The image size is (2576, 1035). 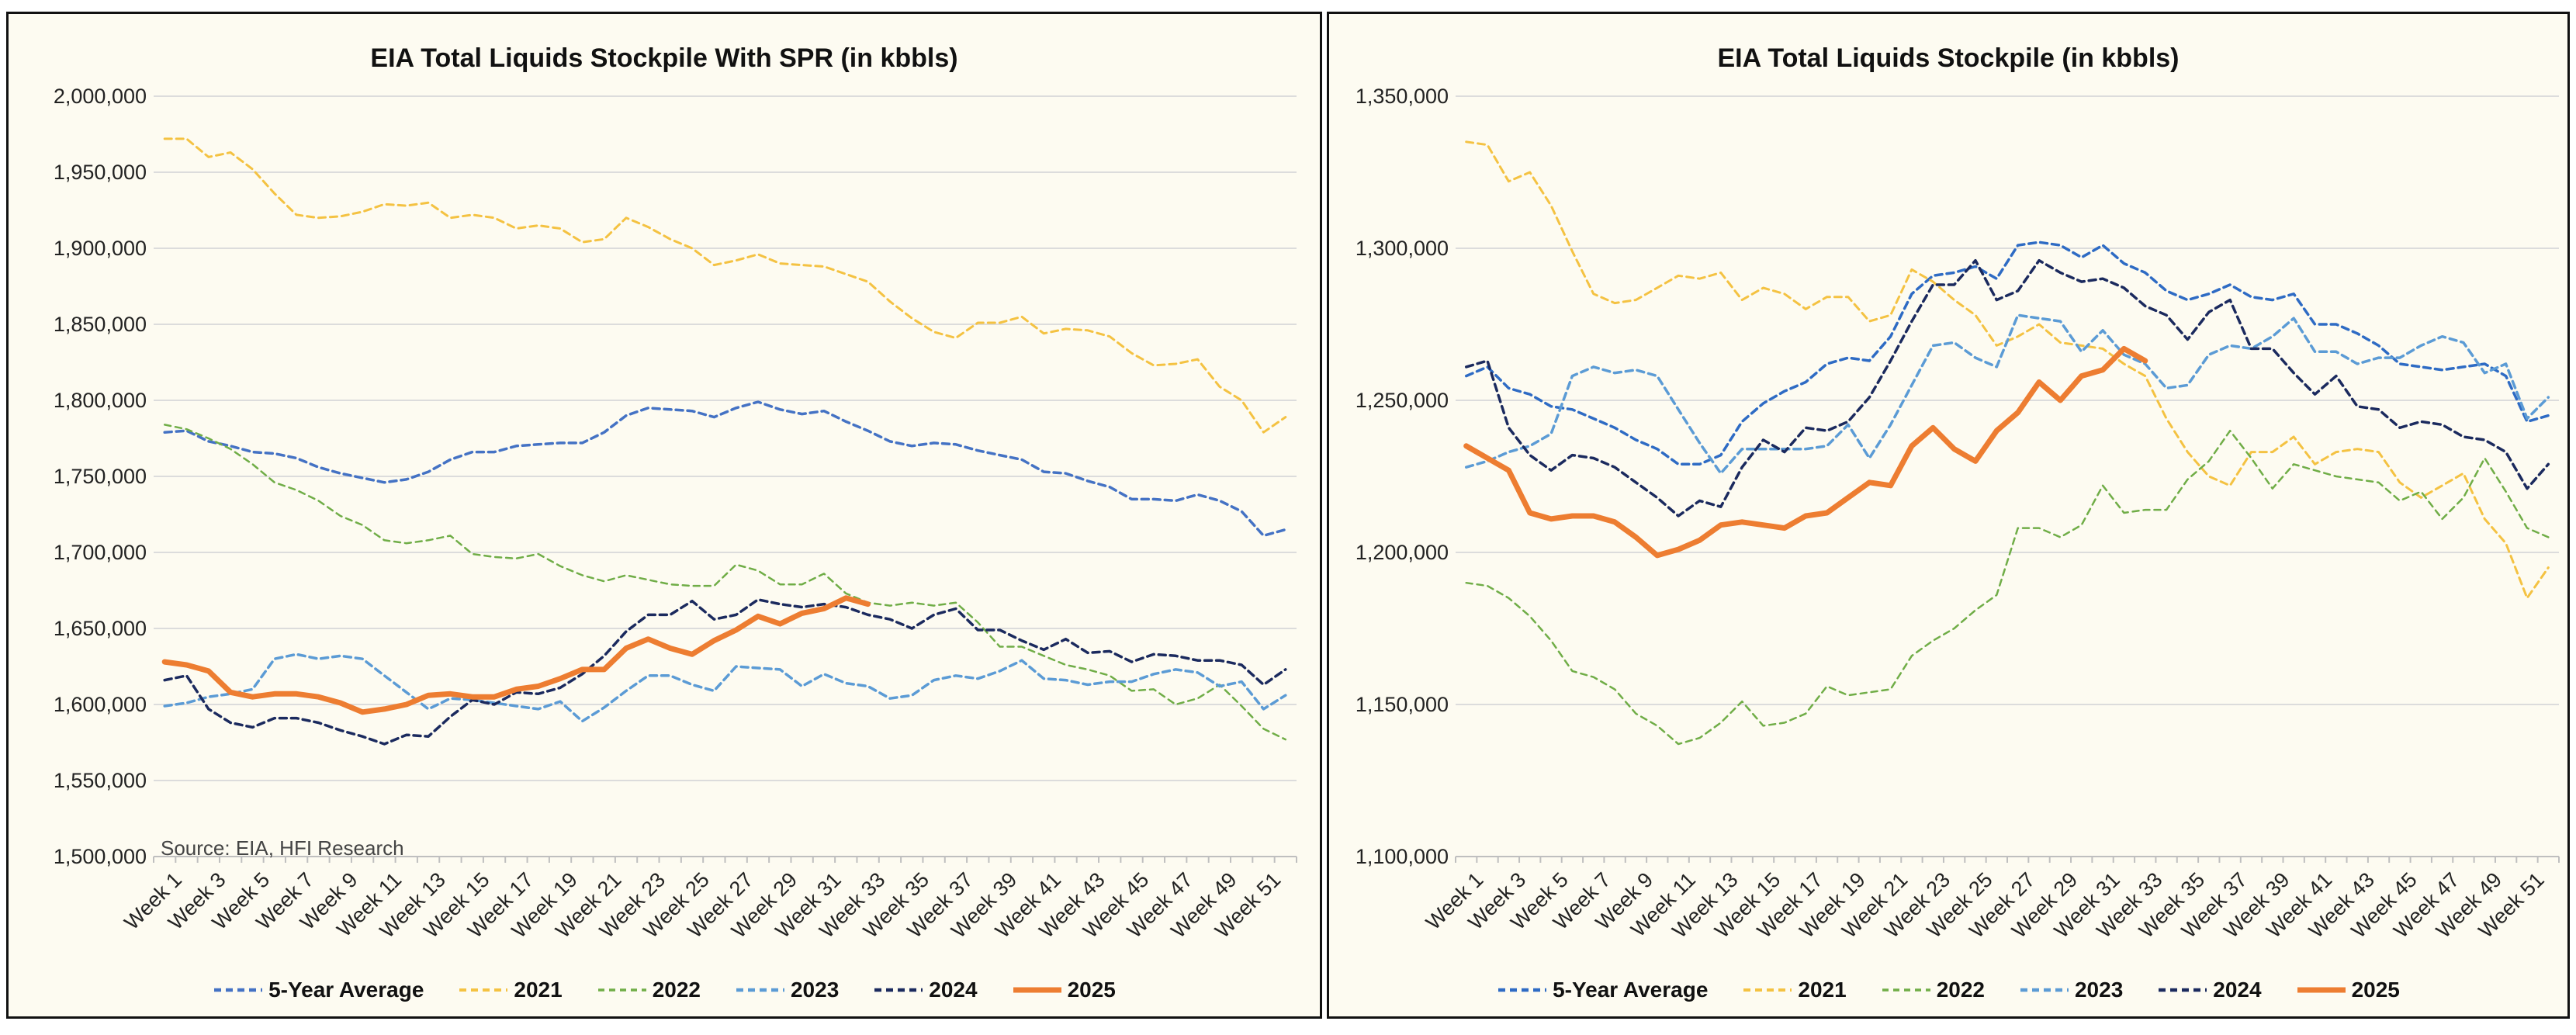 What do you see at coordinates (100, 401) in the screenshot?
I see `y-tick-label: 1,800,000` at bounding box center [100, 401].